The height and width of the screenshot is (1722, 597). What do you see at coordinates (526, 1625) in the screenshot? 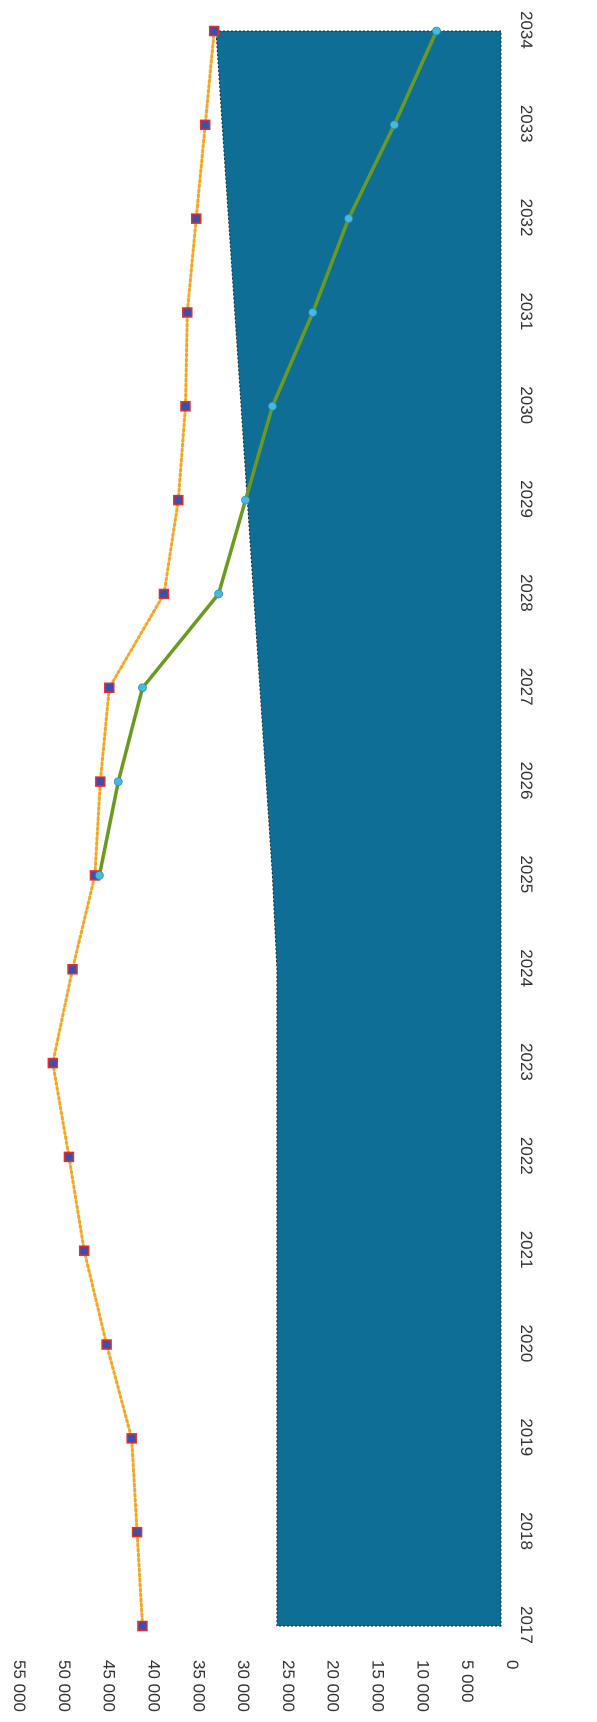
I see `x-tick-label: 2017` at bounding box center [526, 1625].